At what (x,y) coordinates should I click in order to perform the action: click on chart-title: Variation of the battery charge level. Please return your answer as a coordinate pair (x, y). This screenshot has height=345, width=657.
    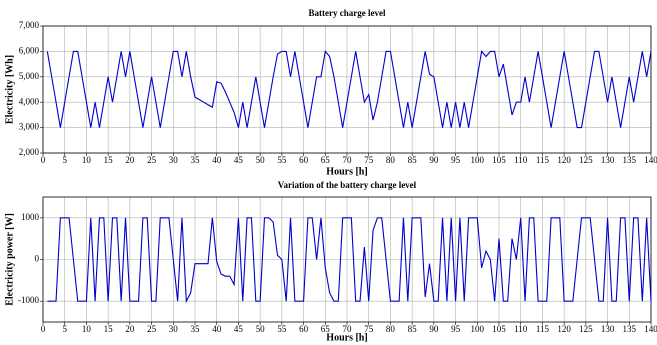
    Looking at the image, I should click on (347, 185).